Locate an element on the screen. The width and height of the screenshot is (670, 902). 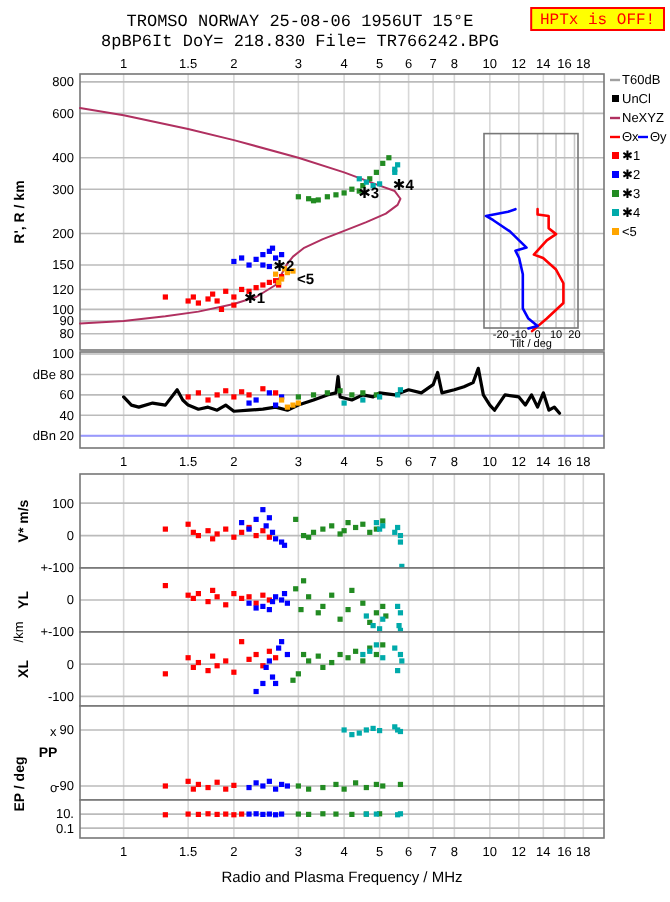
chart-title: TROMSO NORWAY 25-08-06 1956UT 15°E is located at coordinates (300, 22).